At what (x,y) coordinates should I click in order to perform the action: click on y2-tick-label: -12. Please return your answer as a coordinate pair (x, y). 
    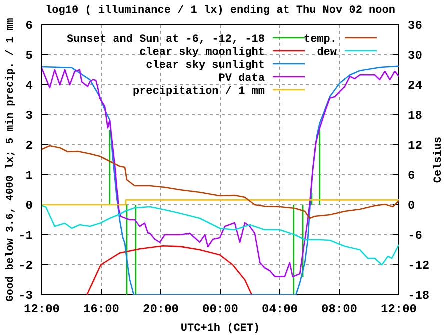
    Looking at the image, I should click on (419, 265).